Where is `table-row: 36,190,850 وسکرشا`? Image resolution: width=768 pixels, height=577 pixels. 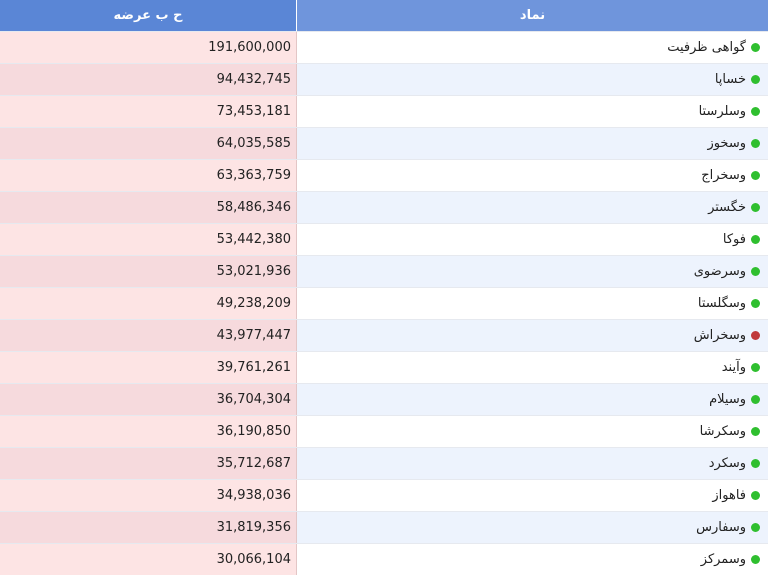 table-row: 36,190,850 وسکرشا is located at coordinates (384, 431).